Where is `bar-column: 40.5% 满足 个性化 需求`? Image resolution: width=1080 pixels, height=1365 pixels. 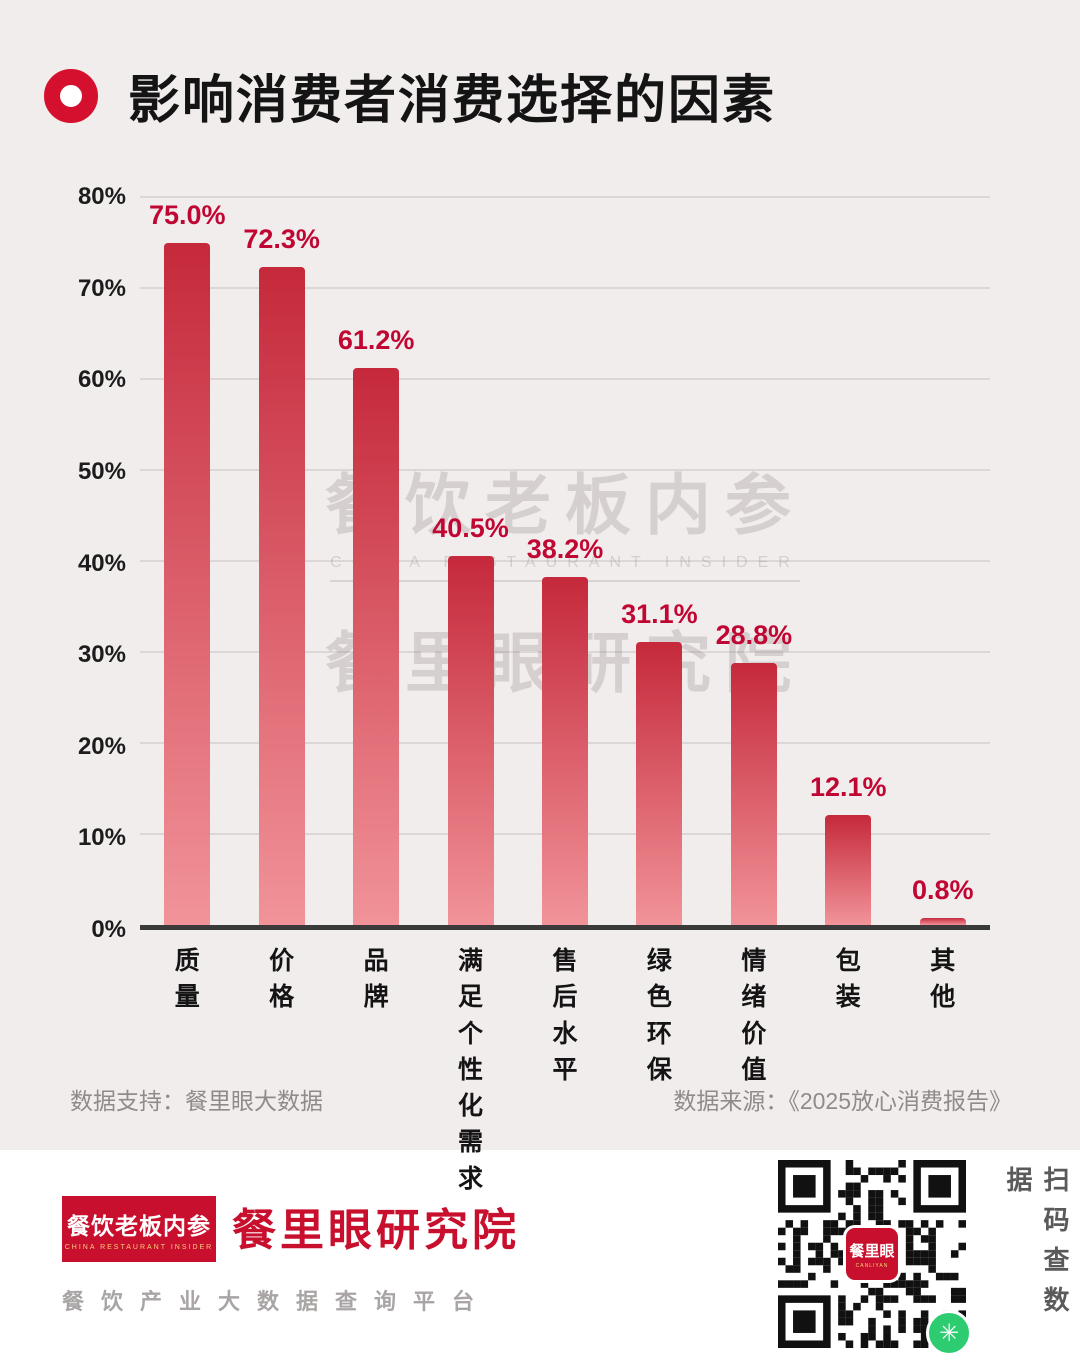
bar-column: 40.5% 满足 个性化 需求 is located at coordinates (470, 694).